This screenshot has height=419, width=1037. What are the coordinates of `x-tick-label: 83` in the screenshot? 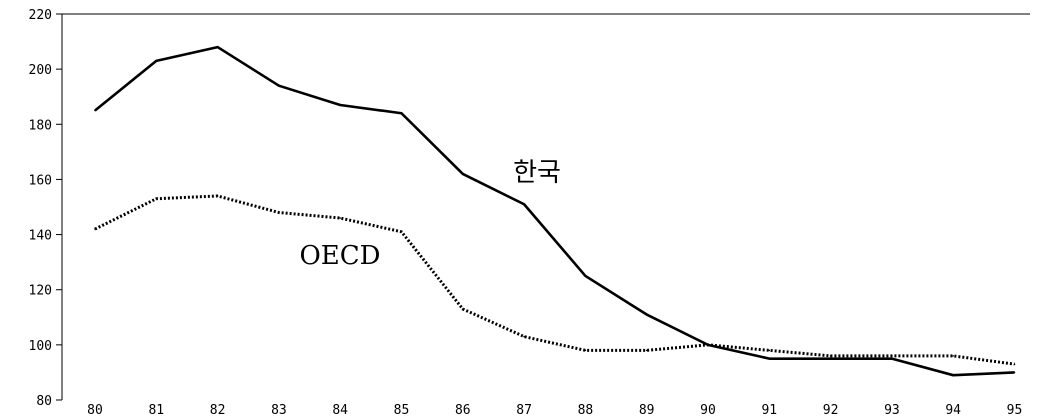 It's located at (279, 410).